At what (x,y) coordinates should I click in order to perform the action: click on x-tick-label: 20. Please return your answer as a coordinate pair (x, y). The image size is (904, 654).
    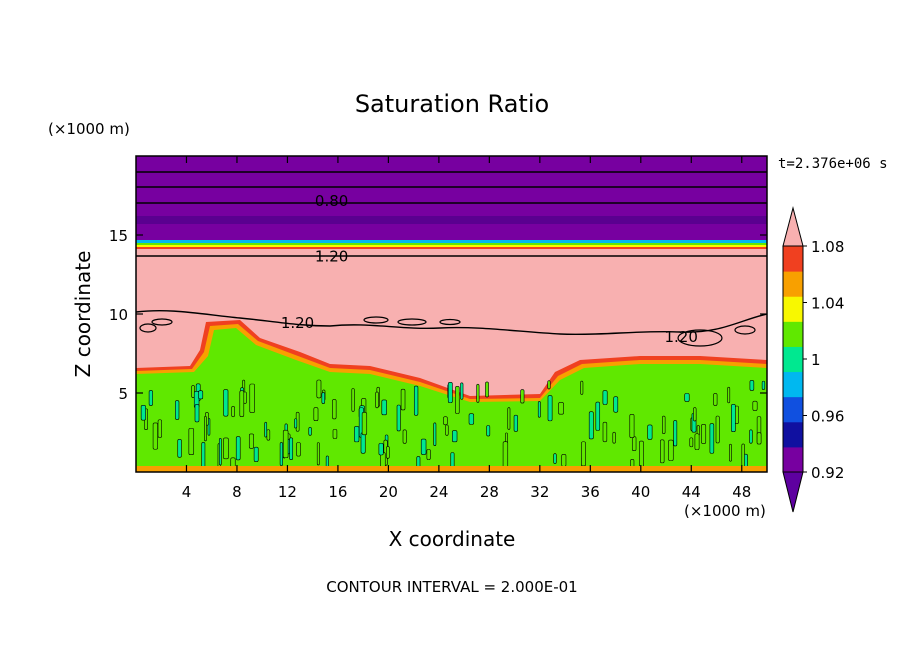
    Looking at the image, I should click on (388, 492).